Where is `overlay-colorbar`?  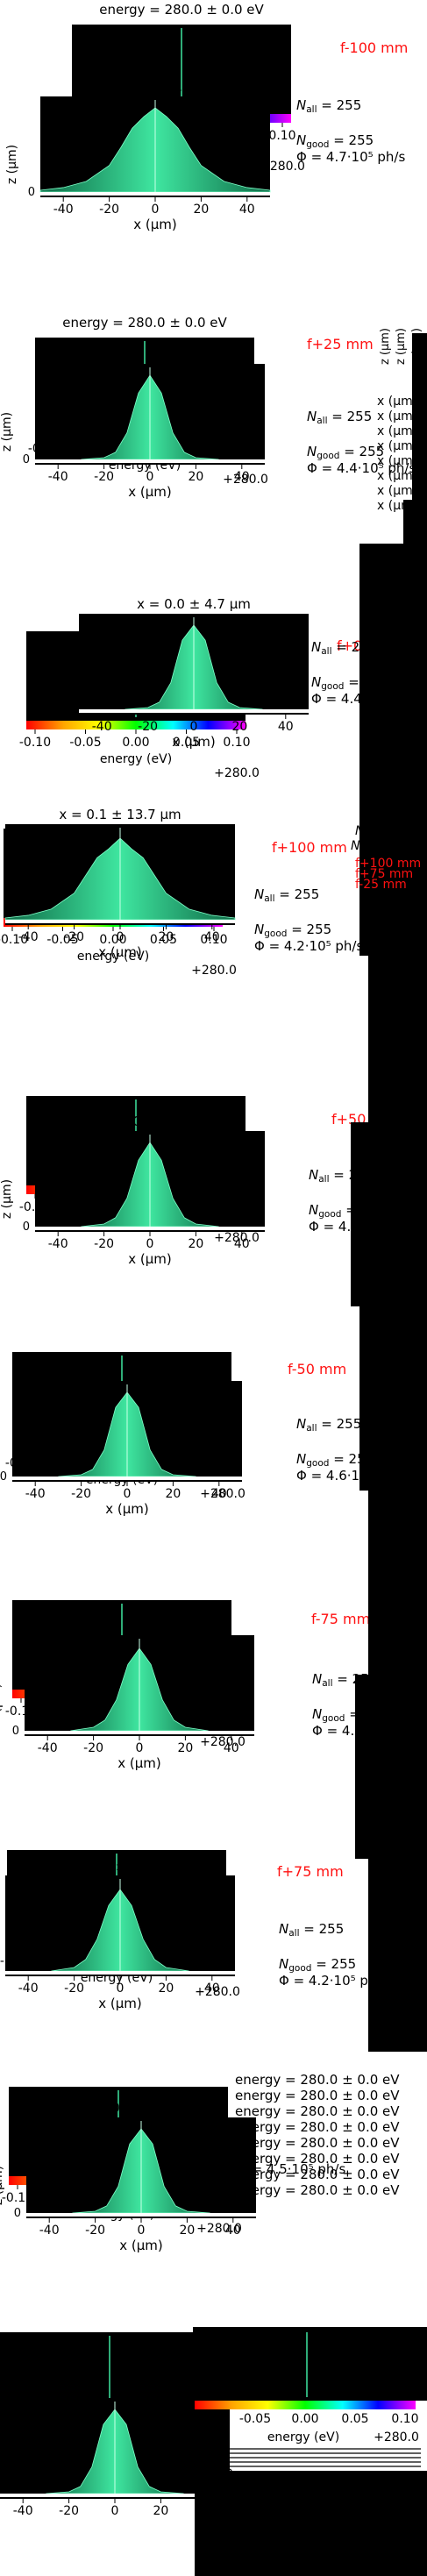 overlay-colorbar is located at coordinates (305, 2405).